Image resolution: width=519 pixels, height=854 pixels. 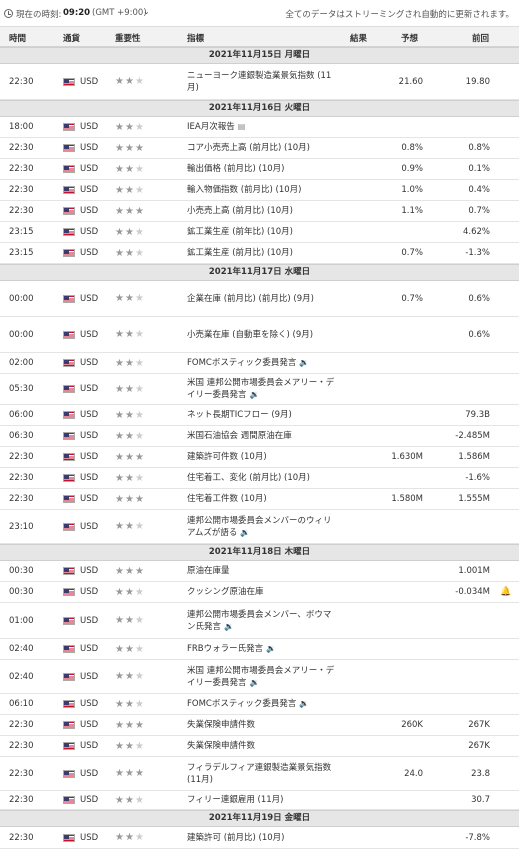 I want to click on event-name-text: フィラデルフィア連銀製造業景気指数 (11月), so click(x=259, y=773).